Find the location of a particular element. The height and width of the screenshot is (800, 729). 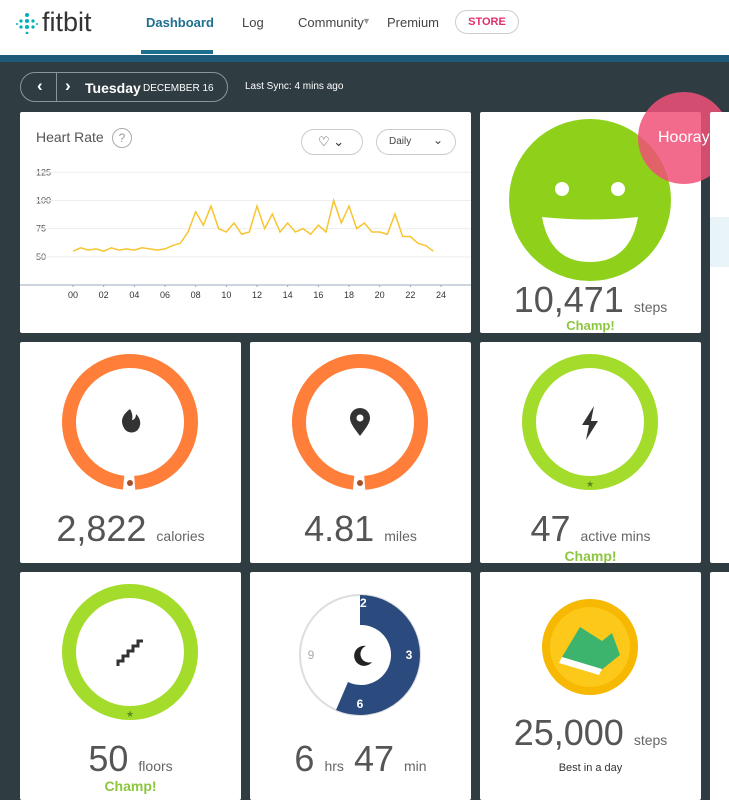

x-tick-label: 22 is located at coordinates (410, 295).